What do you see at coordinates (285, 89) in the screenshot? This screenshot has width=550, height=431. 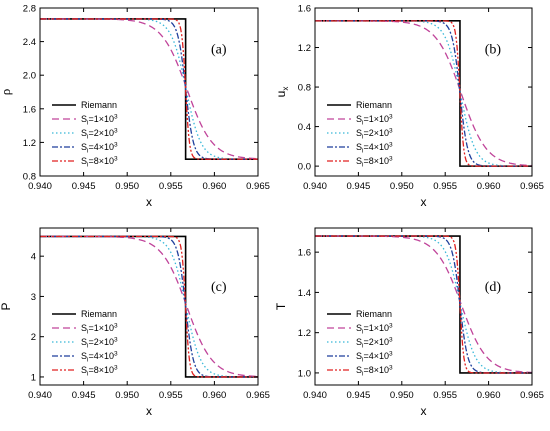 I see `y-axis-label-sub: x` at bounding box center [285, 89].